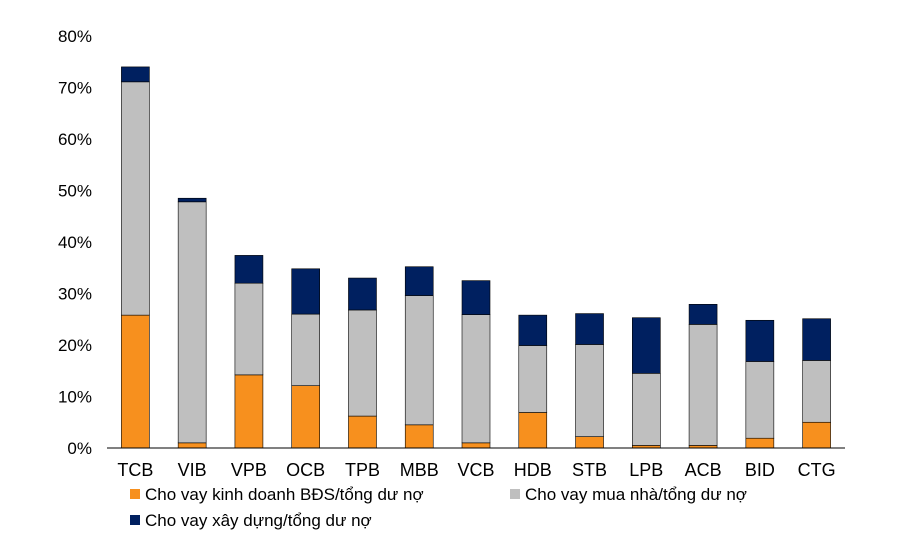 The image size is (911, 557). What do you see at coordinates (305, 291) in the screenshot?
I see `bar-segment-ocb-s3` at bounding box center [305, 291].